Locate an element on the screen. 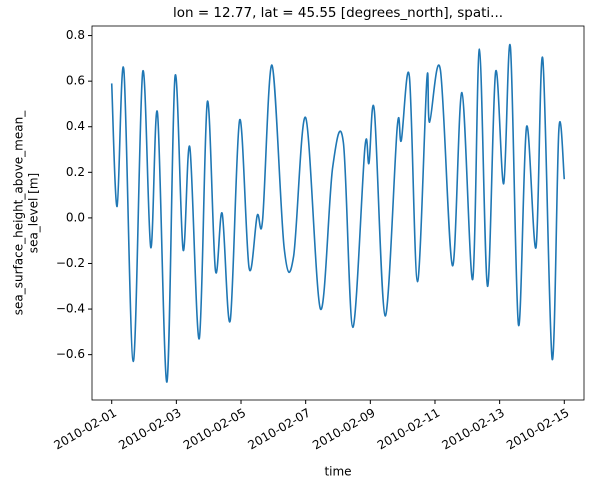 The height and width of the screenshot is (495, 595). y-tick-label: 0.2 is located at coordinates (75, 172).